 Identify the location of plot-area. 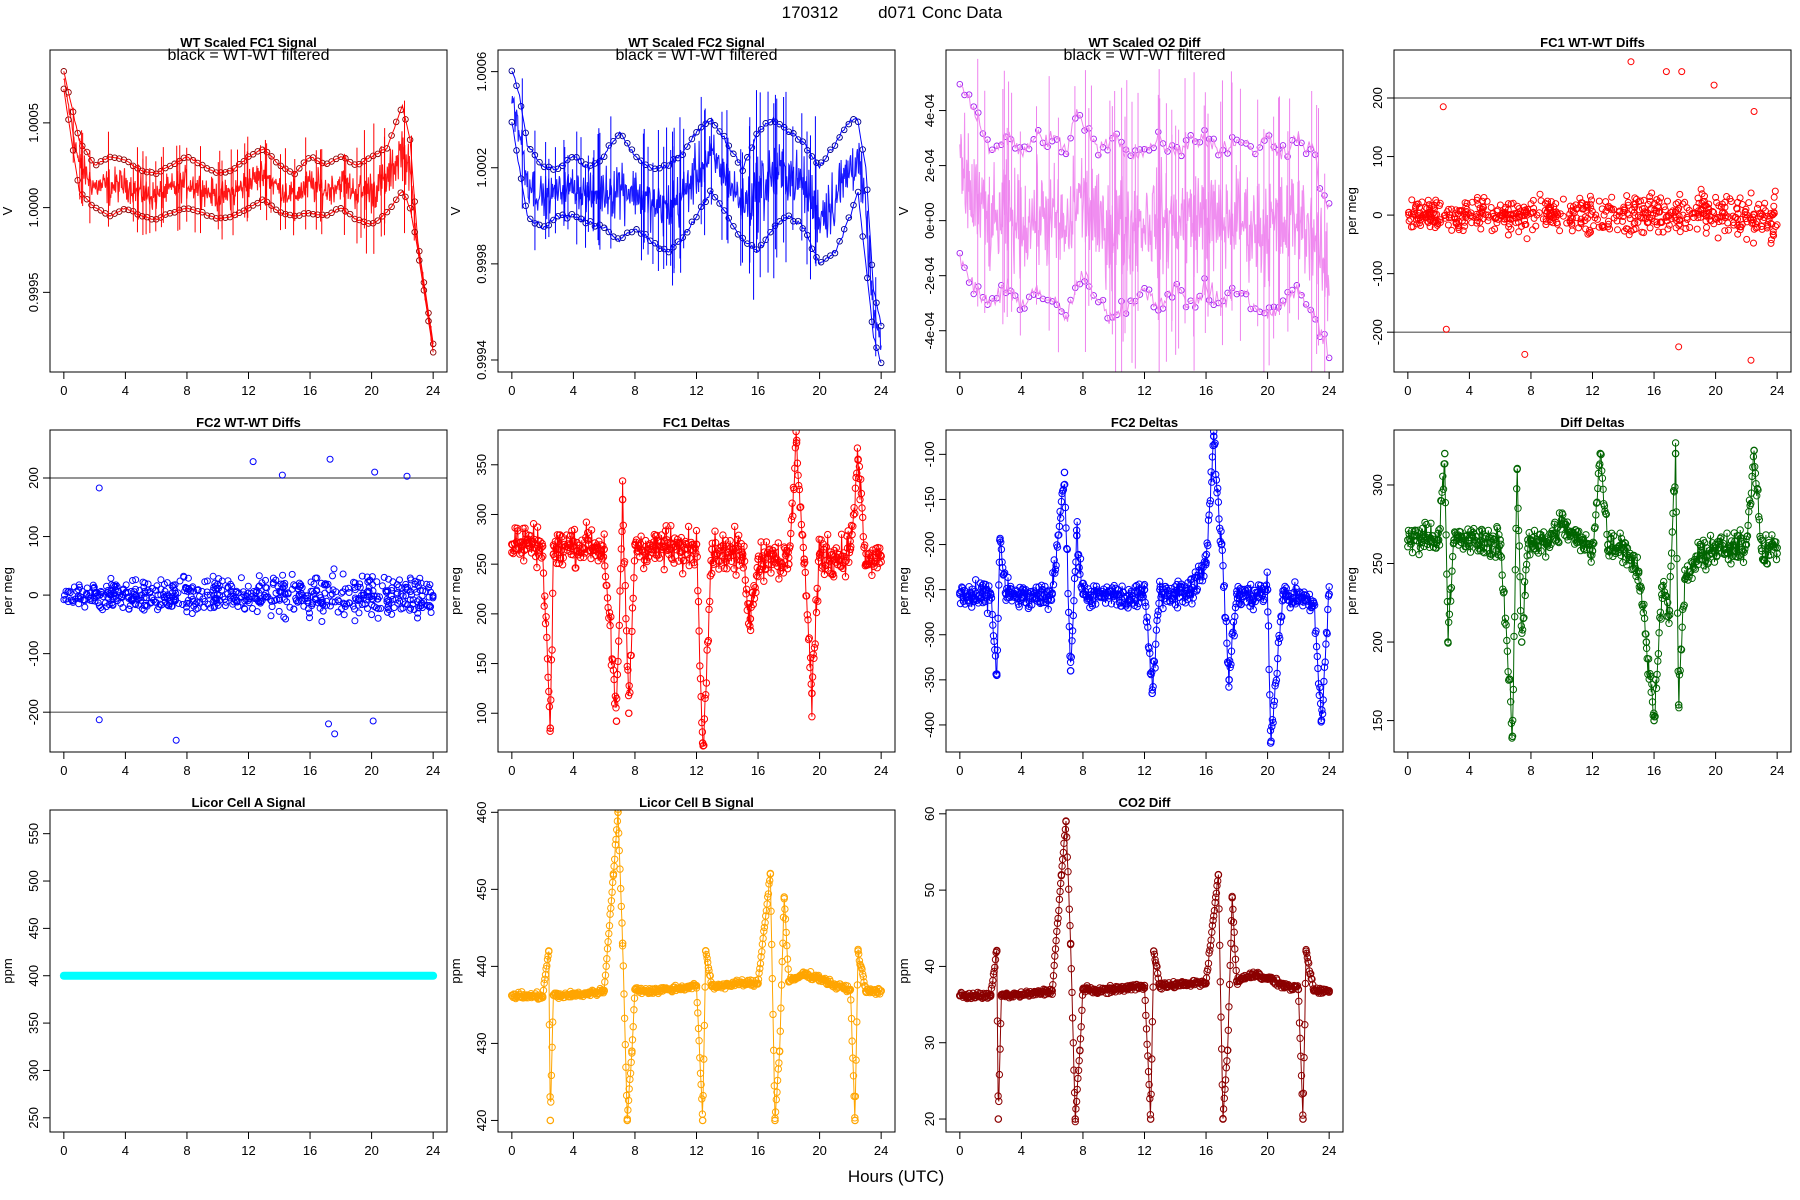
(1144, 588).